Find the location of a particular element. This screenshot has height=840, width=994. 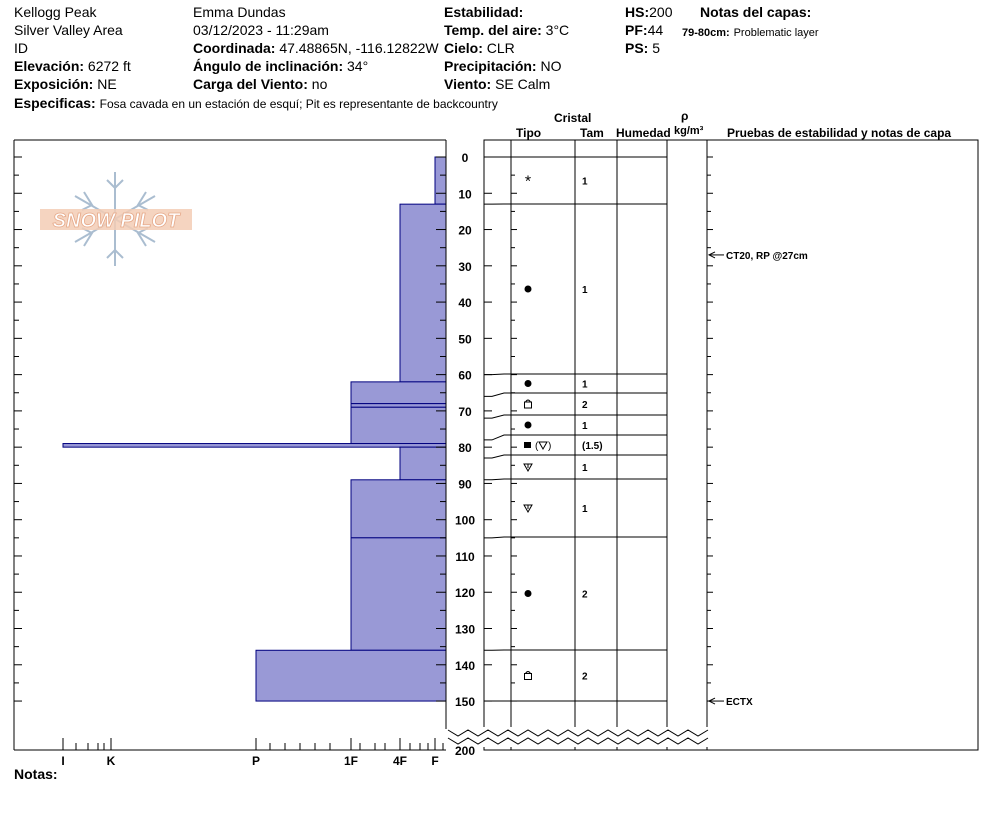

sky: Cielo: CLR is located at coordinates (479, 48).